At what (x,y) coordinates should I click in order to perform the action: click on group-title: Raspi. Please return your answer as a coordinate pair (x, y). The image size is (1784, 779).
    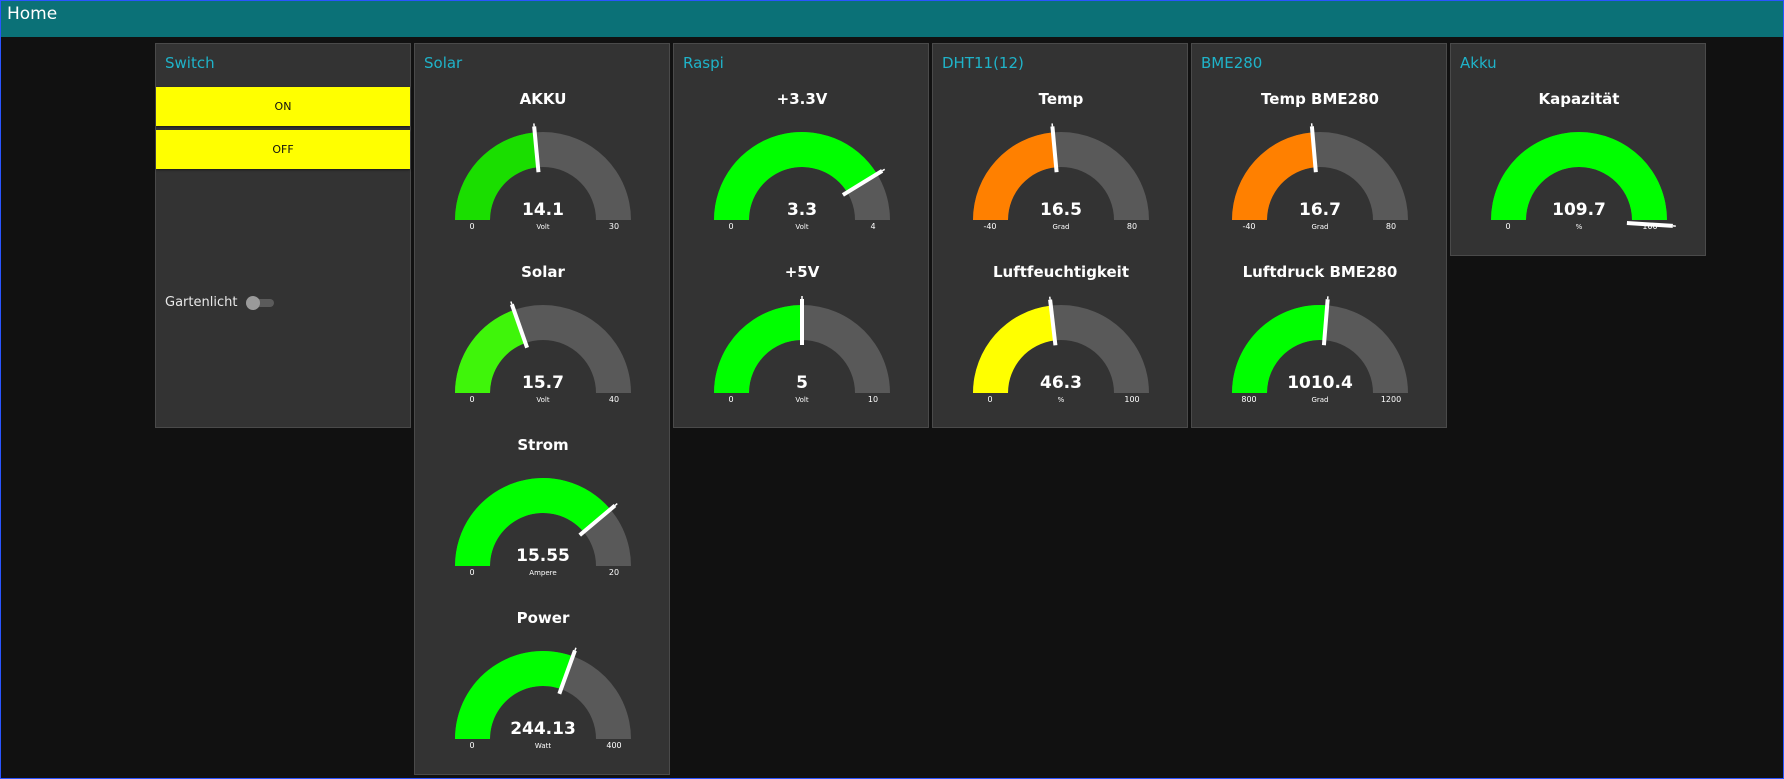
    Looking at the image, I should click on (703, 63).